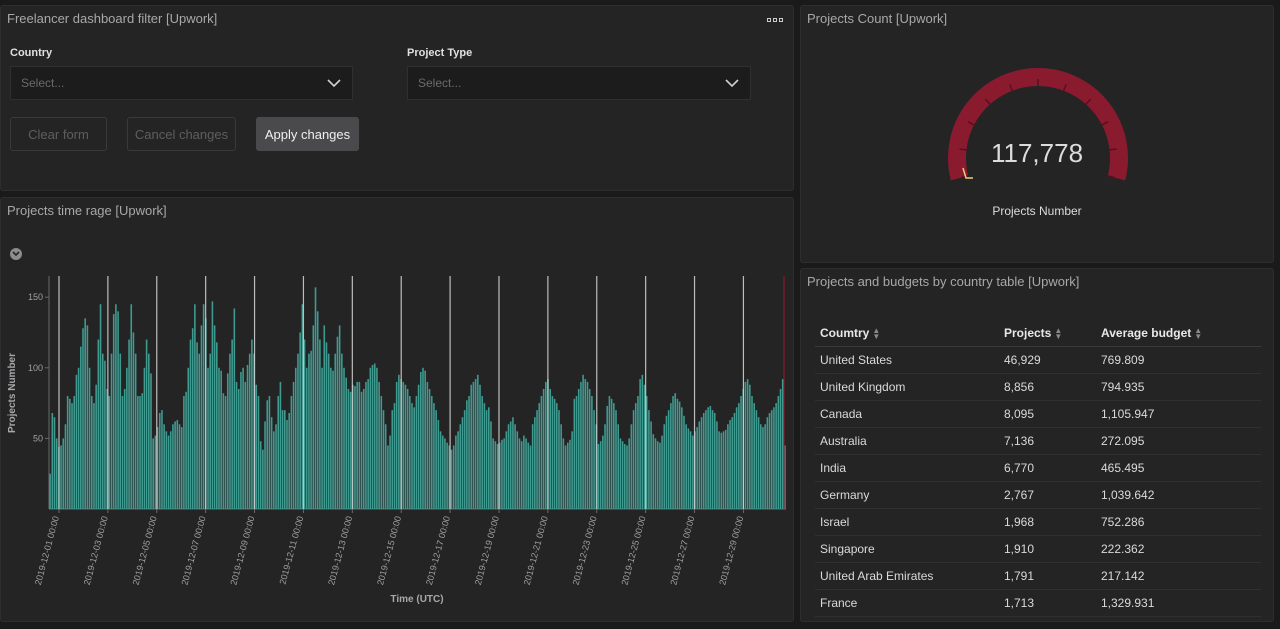 The image size is (1280, 629). What do you see at coordinates (907, 334) in the screenshot?
I see `column-header-country: Coumtry ▲ ▼` at bounding box center [907, 334].